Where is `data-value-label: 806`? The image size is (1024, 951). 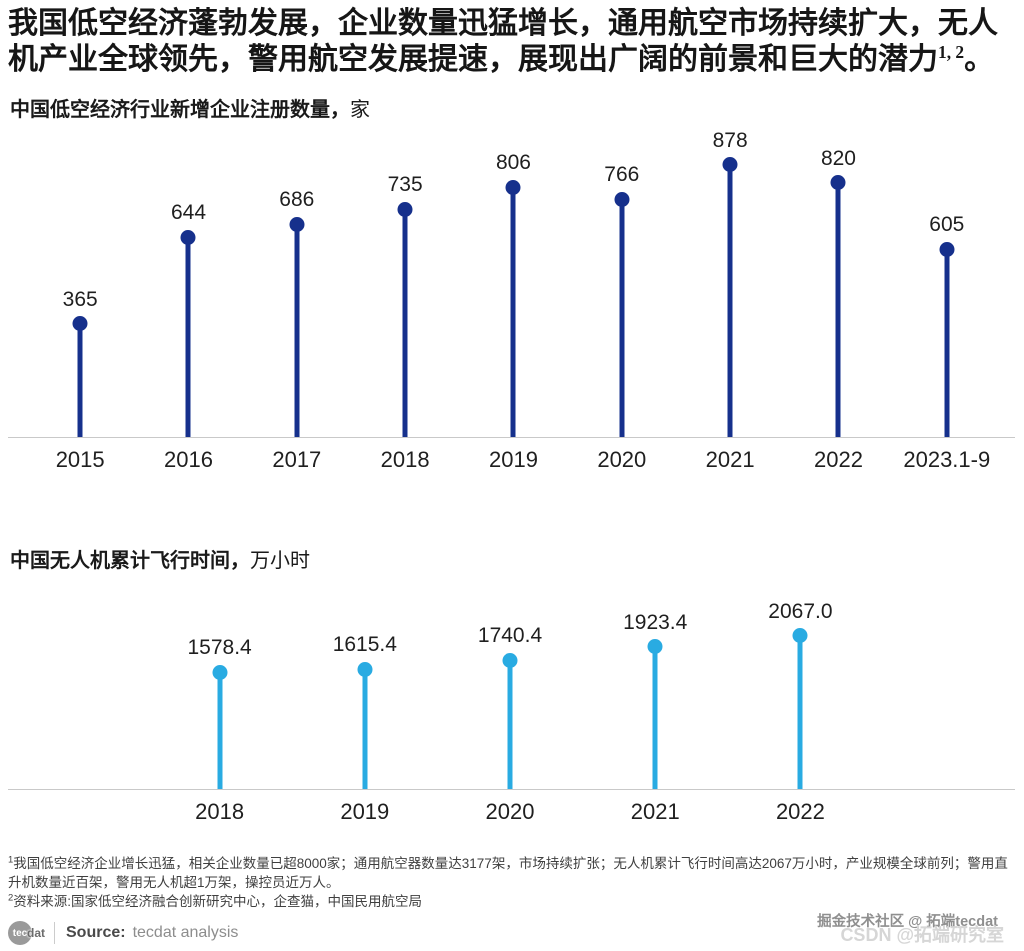 data-value-label: 806 is located at coordinates (513, 163).